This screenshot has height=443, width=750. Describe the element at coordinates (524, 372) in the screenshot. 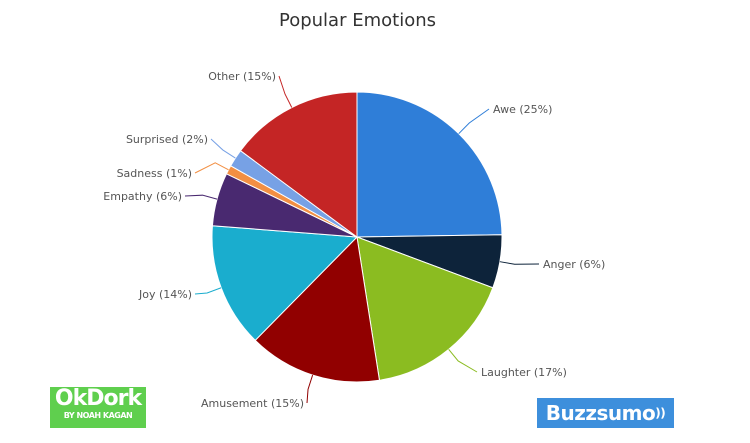

I see `data-label-laughter: Laughter (17%)` at that location.